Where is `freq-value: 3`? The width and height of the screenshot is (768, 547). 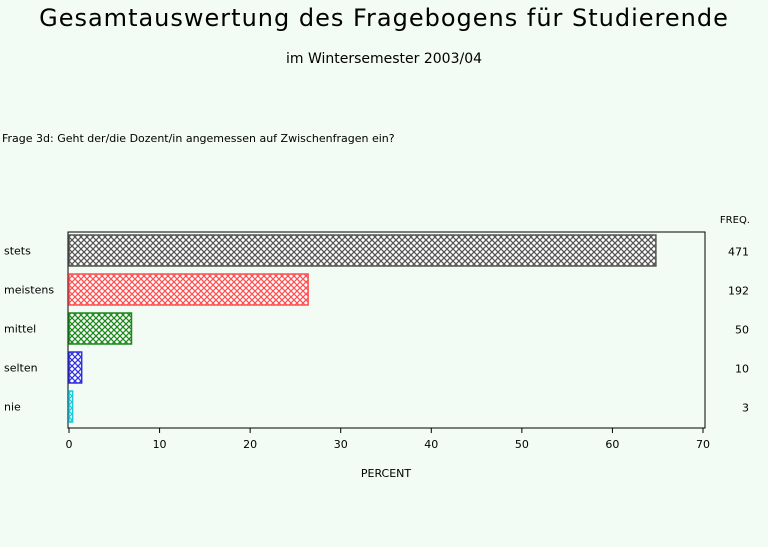
freq-value: 3 is located at coordinates (745, 408).